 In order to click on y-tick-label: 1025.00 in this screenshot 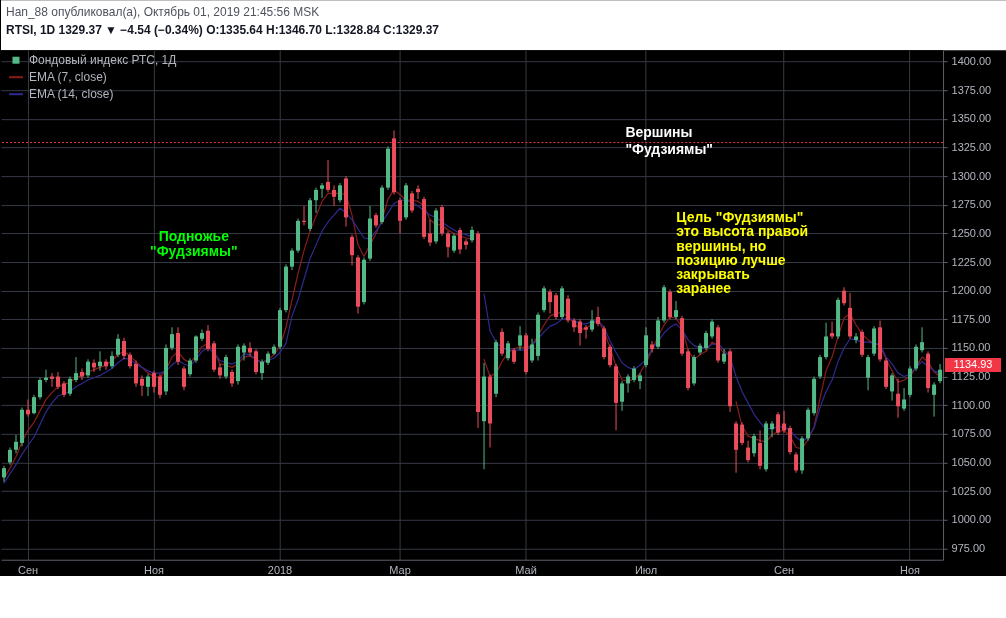, I will do `click(971, 490)`.